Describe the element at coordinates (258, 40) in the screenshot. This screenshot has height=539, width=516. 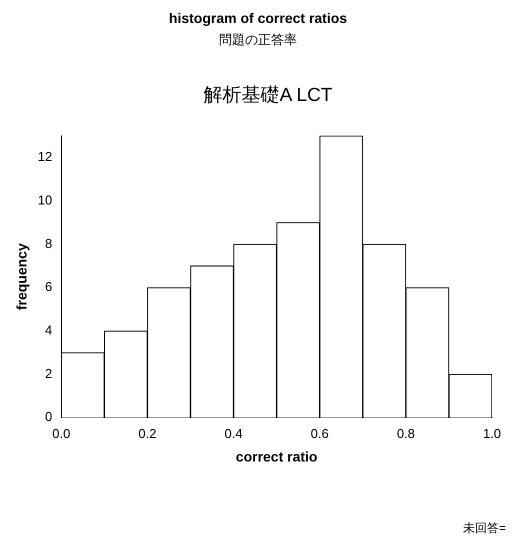
I see `chart-subtitle: 問題の正答率` at that location.